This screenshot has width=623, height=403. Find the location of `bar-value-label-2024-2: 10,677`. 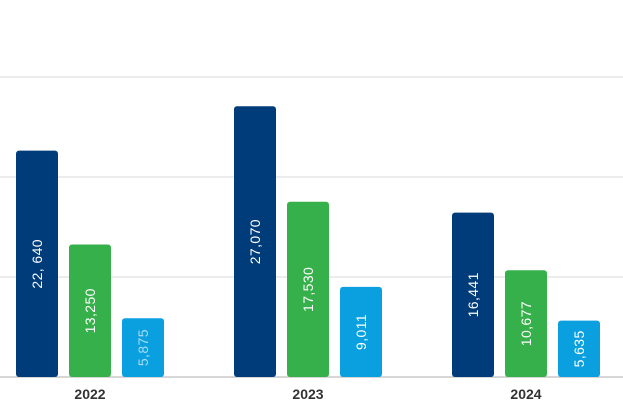

bar-value-label-2024-2: 10,677 is located at coordinates (526, 323).